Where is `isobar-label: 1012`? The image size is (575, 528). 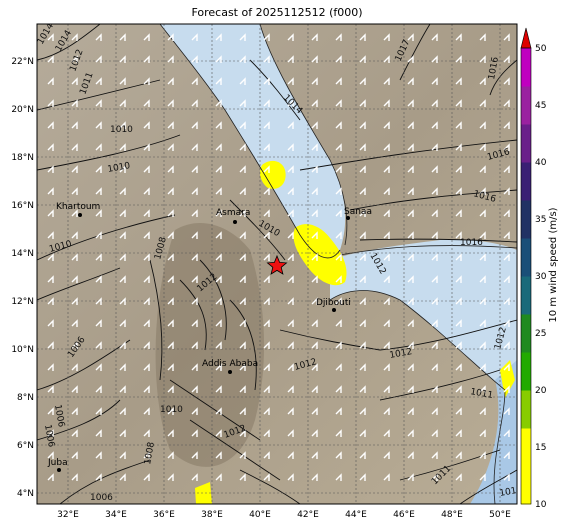
isobar-label: 1012 is located at coordinates (401, 354).